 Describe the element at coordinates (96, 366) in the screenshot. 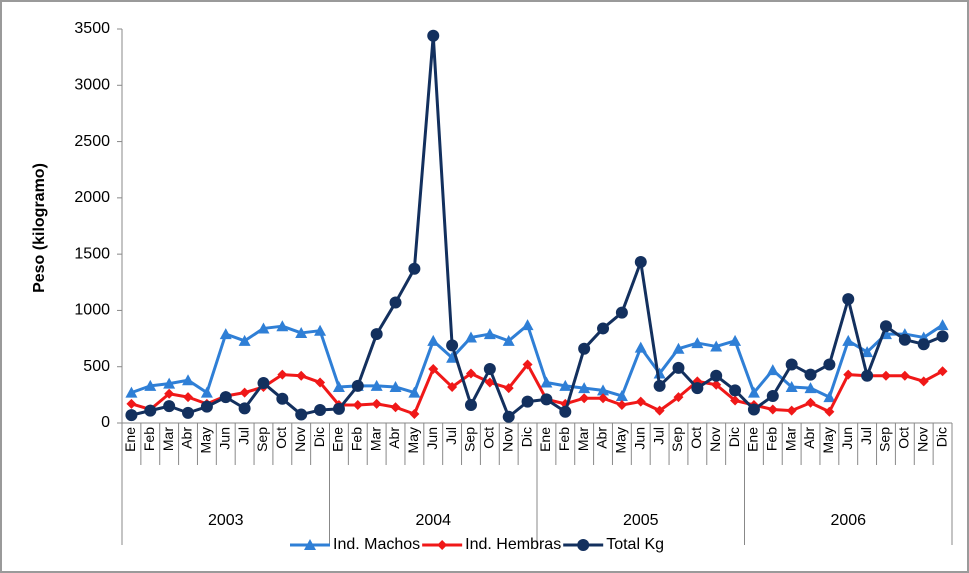

I see `y-tick-label: 500` at that location.